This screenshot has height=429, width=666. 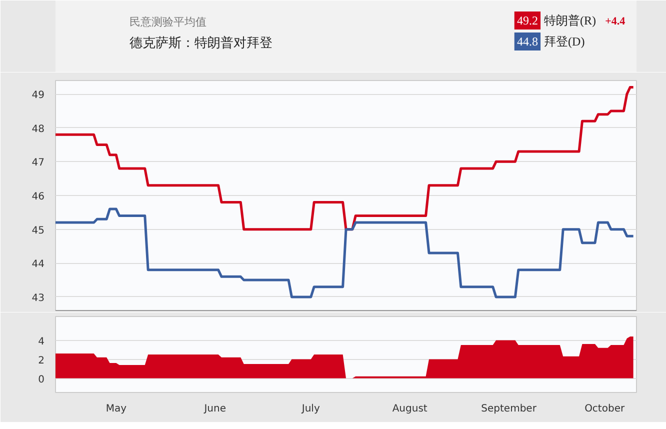 I want to click on x-tick-label: August, so click(x=410, y=409).